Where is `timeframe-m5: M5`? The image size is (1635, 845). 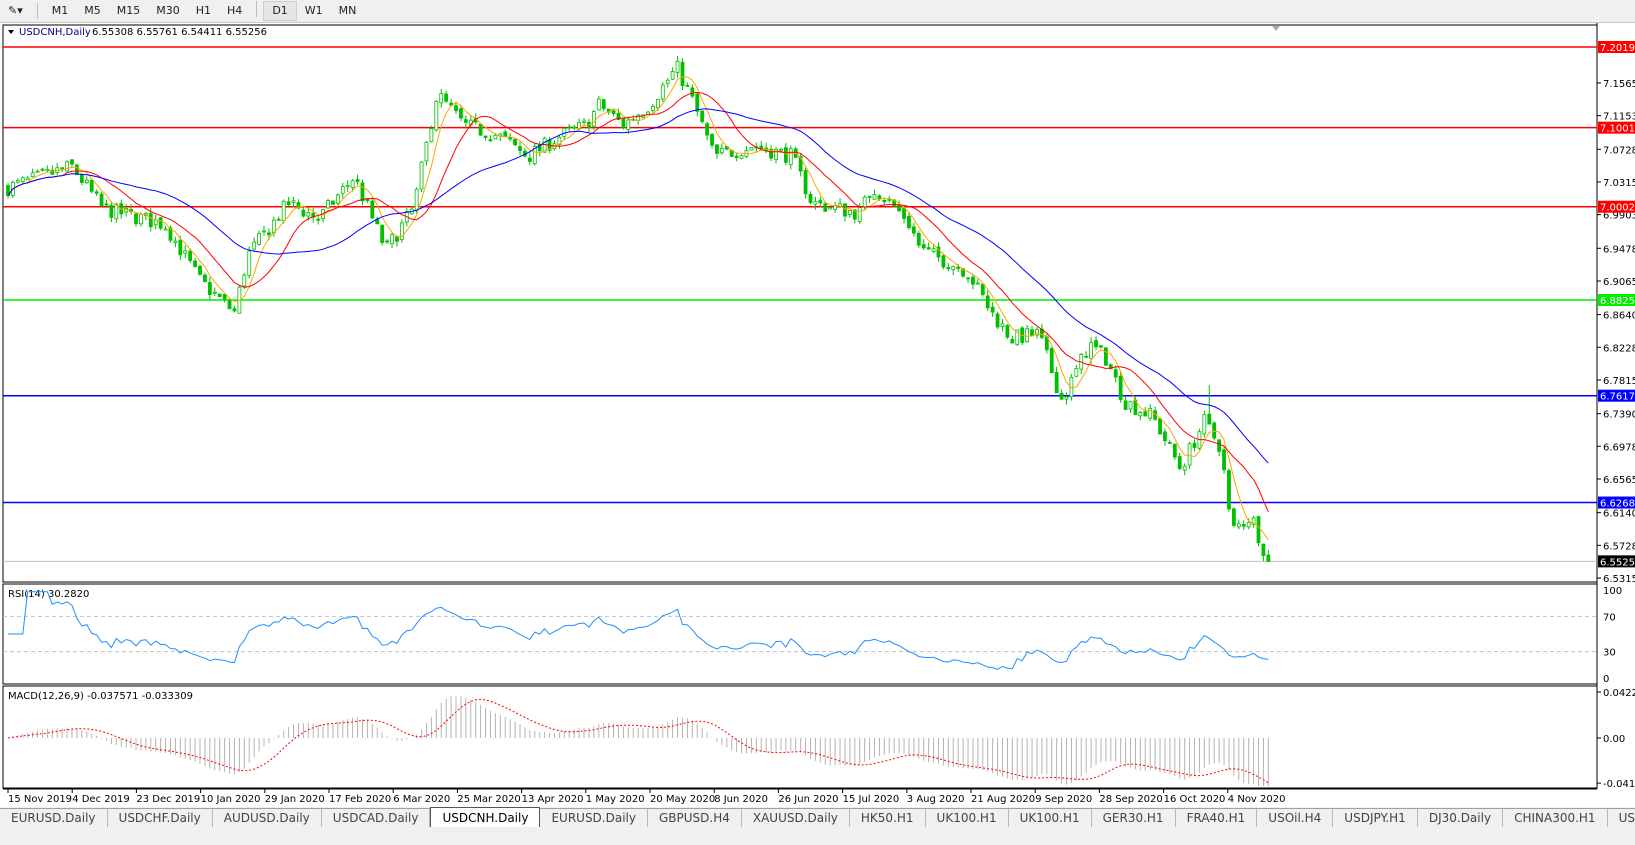 timeframe-m5: M5 is located at coordinates (92, 10).